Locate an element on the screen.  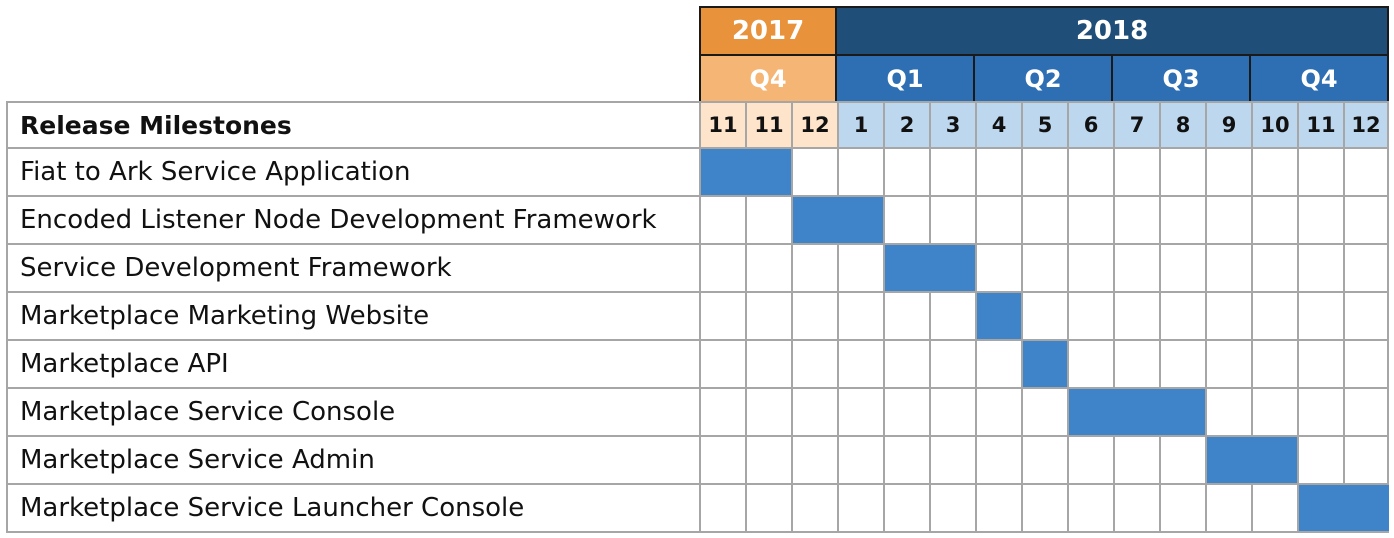
milestone-label: Marketplace Service Admin is located at coordinates (352, 461).